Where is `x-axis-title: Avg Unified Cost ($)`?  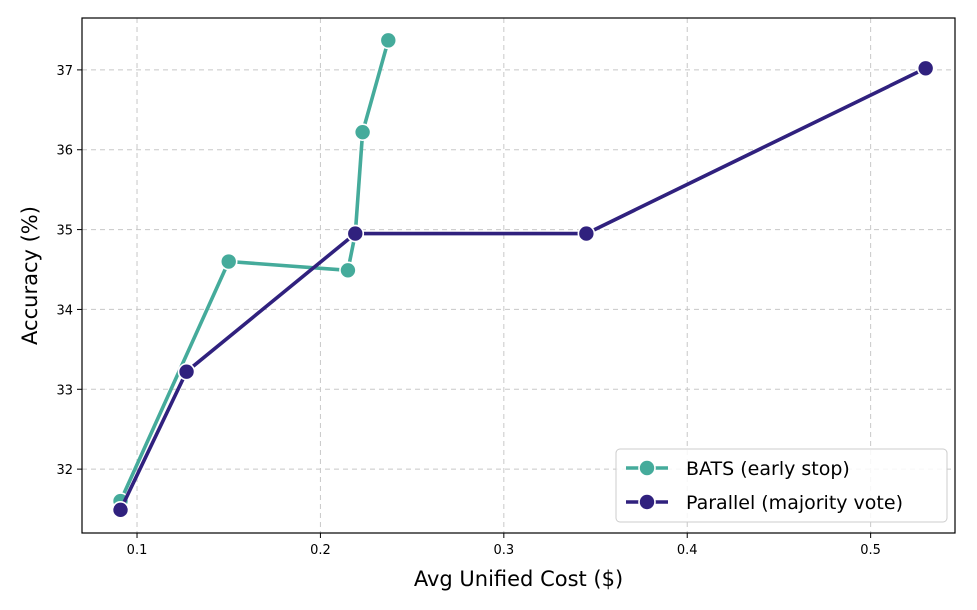
x-axis-title: Avg Unified Cost ($) is located at coordinates (518, 579).